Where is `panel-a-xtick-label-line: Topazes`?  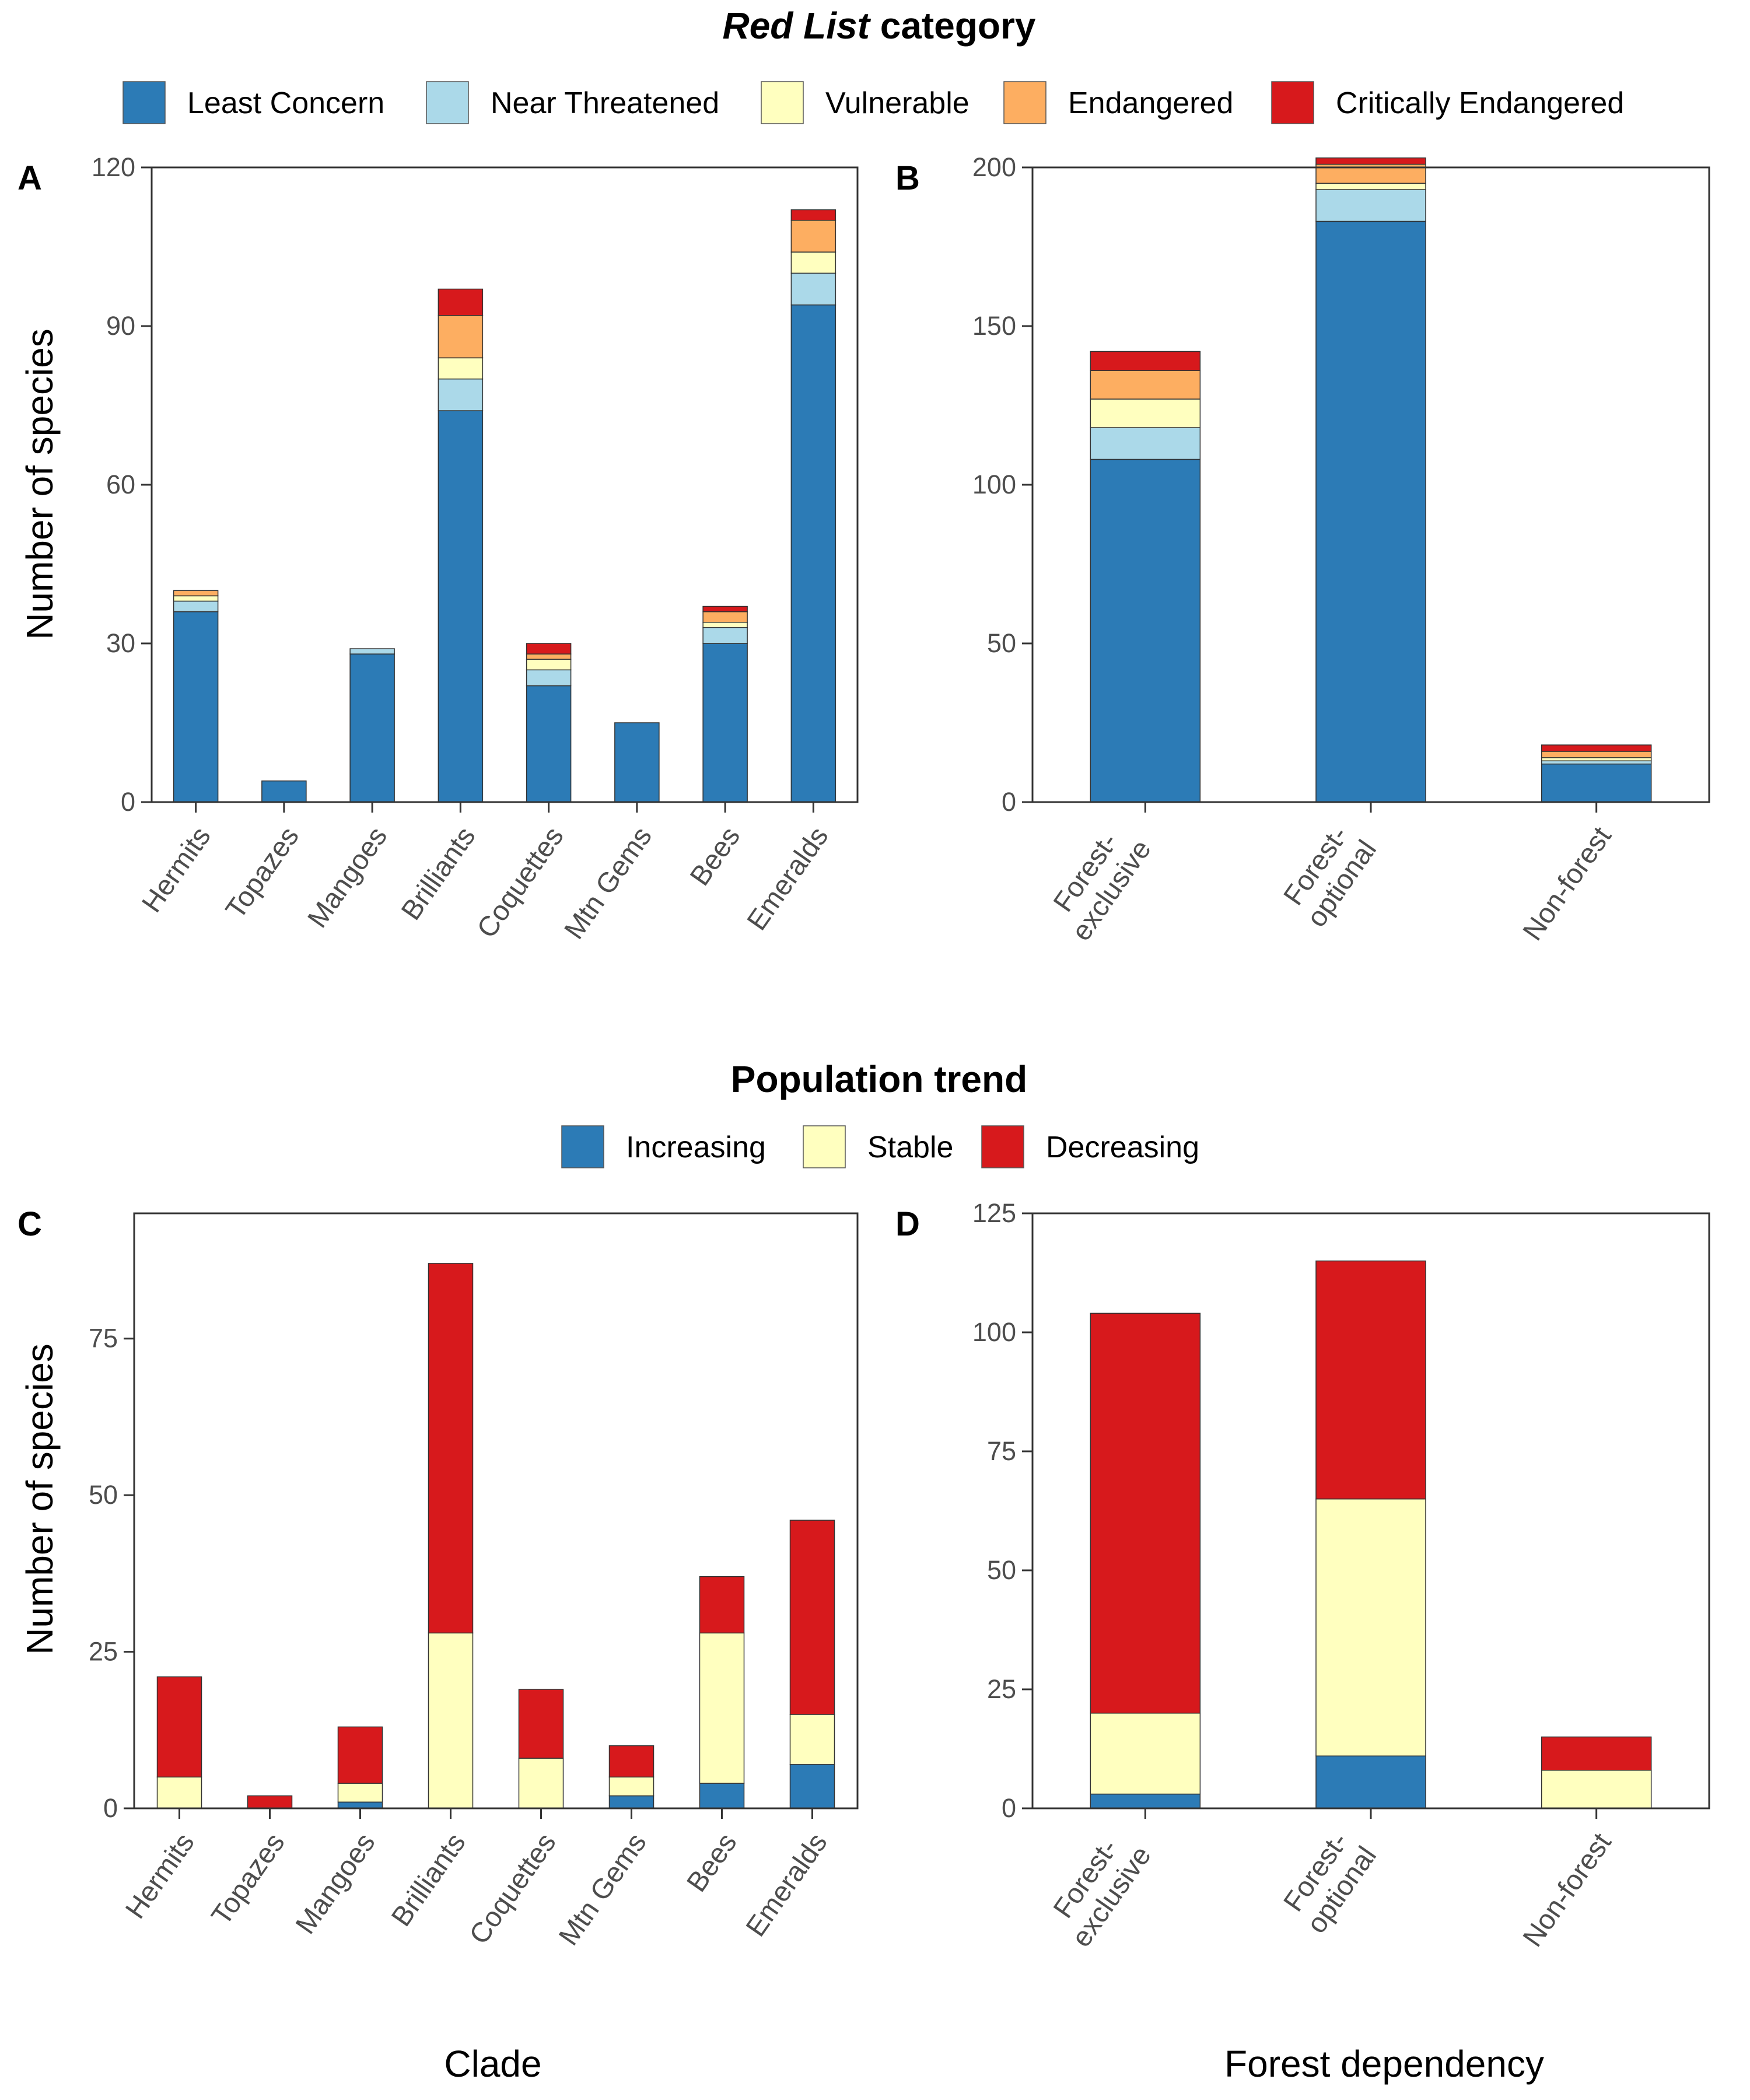
panel-a-xtick-label-line: Topazes is located at coordinates (262, 873).